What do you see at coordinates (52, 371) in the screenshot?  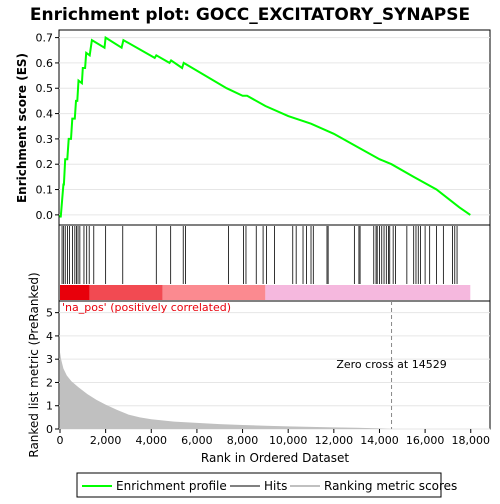 I see `metric-y-ticks: 0 1 2 3 4 5` at bounding box center [52, 371].